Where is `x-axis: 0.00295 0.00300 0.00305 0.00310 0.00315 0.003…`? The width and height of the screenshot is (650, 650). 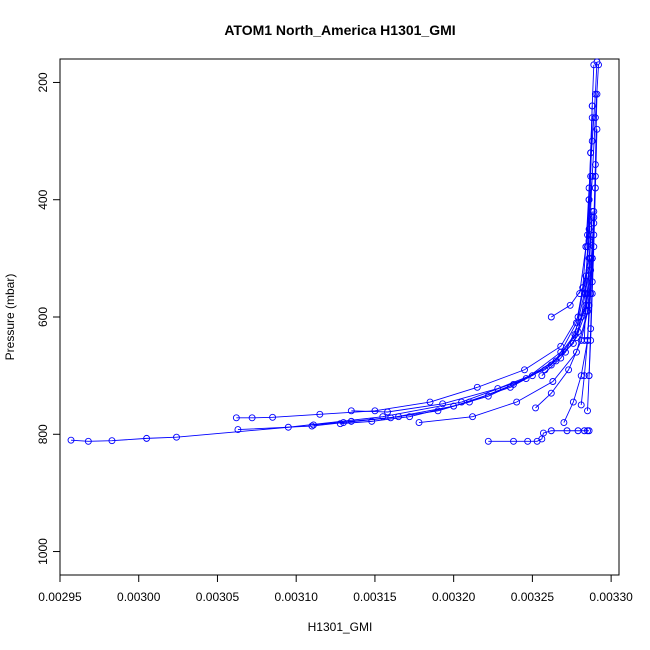
x-axis: 0.00295 0.00300 0.00305 0.00310 0.00315 0.003… is located at coordinates (335, 589).